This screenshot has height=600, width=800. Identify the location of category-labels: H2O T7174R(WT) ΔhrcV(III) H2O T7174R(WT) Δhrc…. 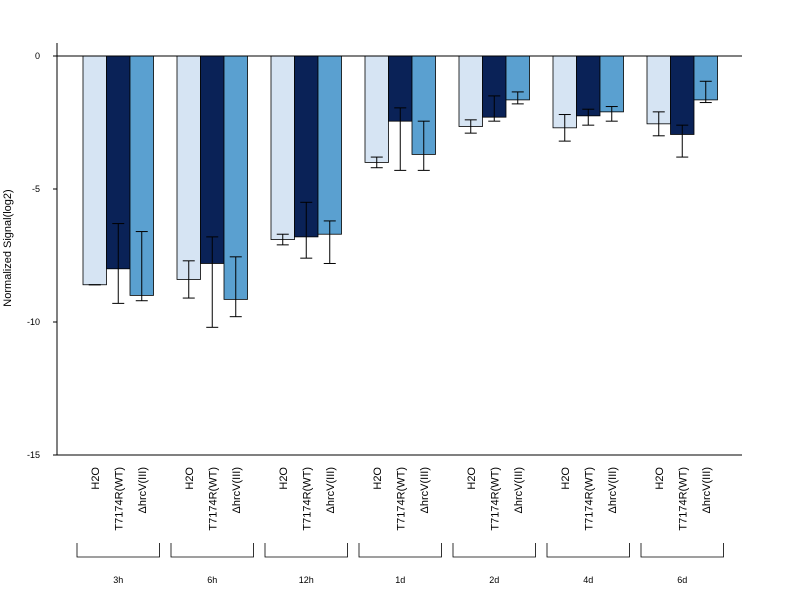
(401, 499).